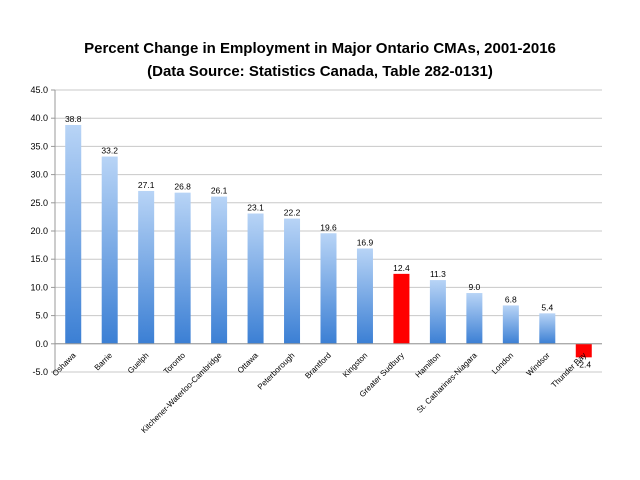 The width and height of the screenshot is (640, 480). Describe the element at coordinates (41, 344) in the screenshot. I see `y-tick-label: 0.0` at that location.